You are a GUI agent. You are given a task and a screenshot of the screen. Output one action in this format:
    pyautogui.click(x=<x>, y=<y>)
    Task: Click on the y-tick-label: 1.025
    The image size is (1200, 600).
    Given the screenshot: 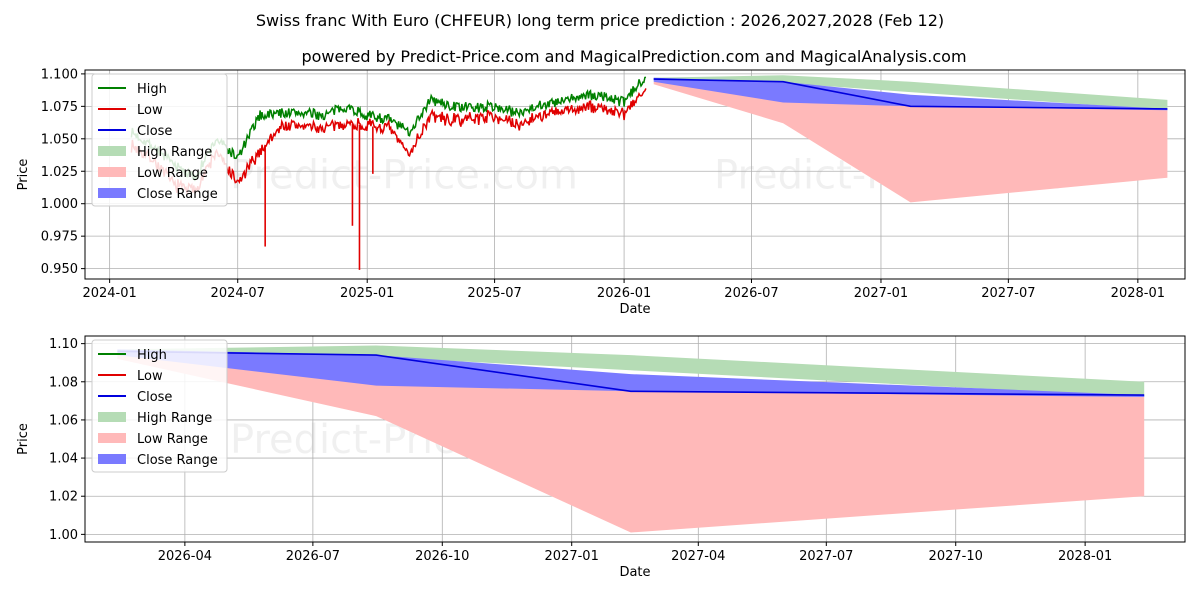 What is the action you would take?
    pyautogui.click(x=59, y=172)
    